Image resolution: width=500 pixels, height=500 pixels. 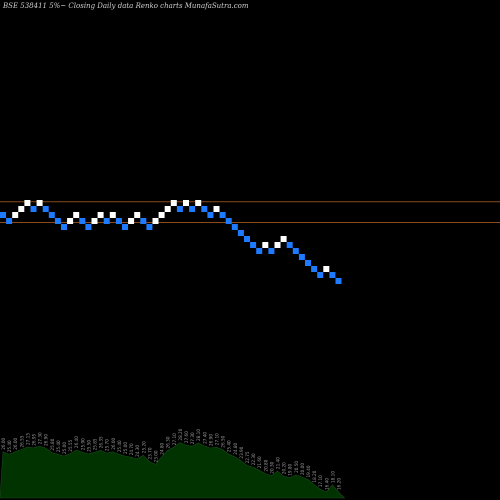 What do you see at coordinates (21, 441) in the screenshot?
I see `price-label: 26.55` at bounding box center [21, 441].